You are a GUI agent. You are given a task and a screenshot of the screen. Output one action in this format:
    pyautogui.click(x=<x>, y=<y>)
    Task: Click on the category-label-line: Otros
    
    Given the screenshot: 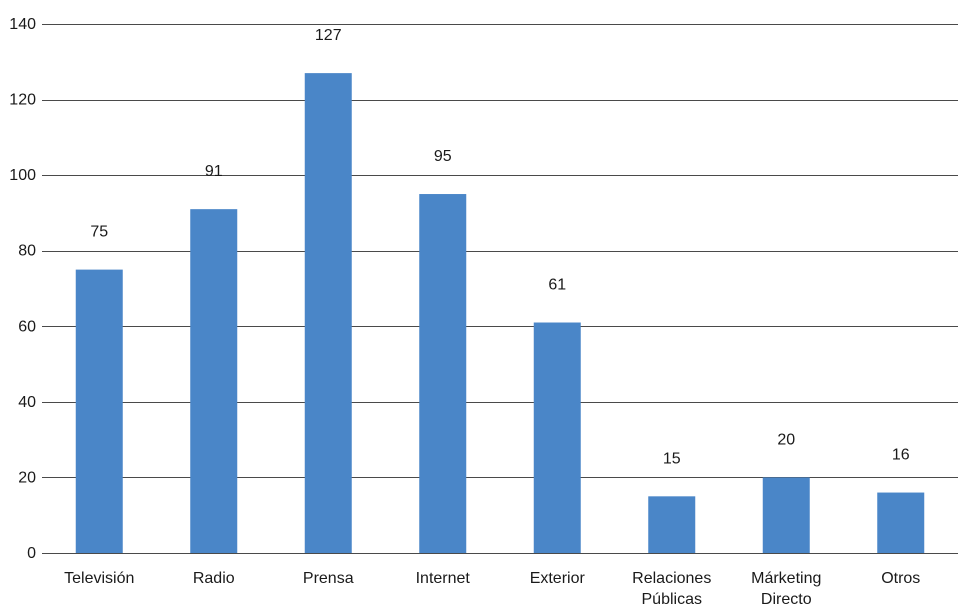 What is the action you would take?
    pyautogui.click(x=900, y=578)
    